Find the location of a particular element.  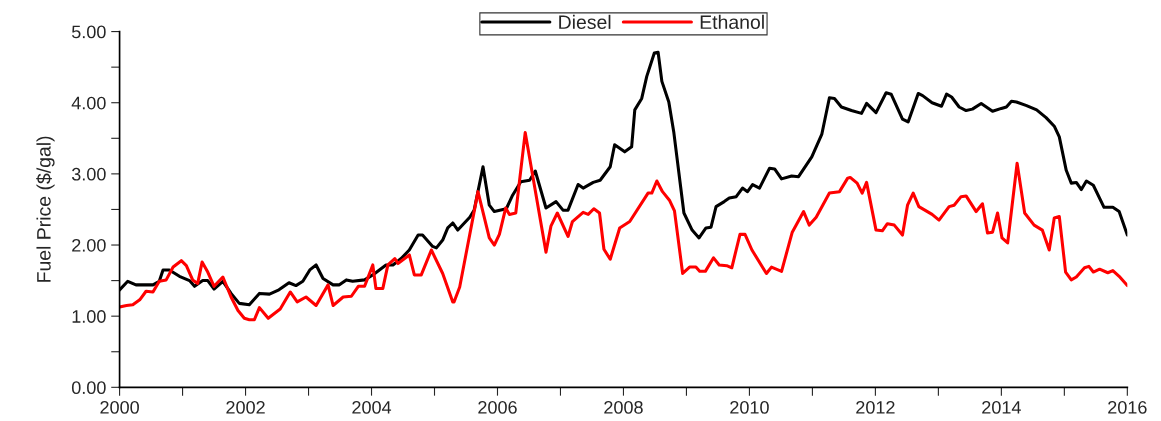

x-tick-label: 2000 is located at coordinates (119, 407).